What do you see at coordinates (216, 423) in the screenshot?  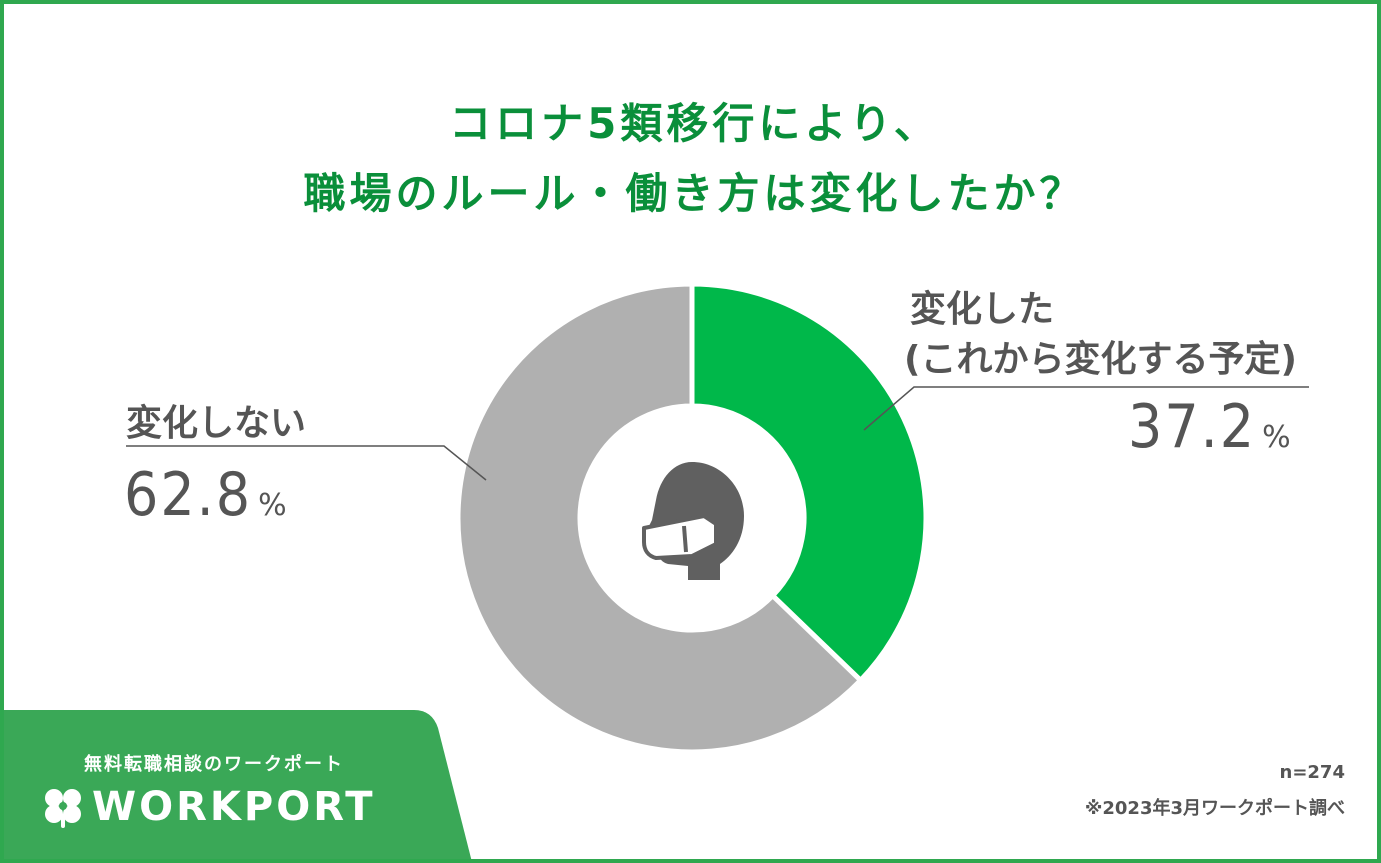 I see `slice-label-unchanged: 変化しない` at bounding box center [216, 423].